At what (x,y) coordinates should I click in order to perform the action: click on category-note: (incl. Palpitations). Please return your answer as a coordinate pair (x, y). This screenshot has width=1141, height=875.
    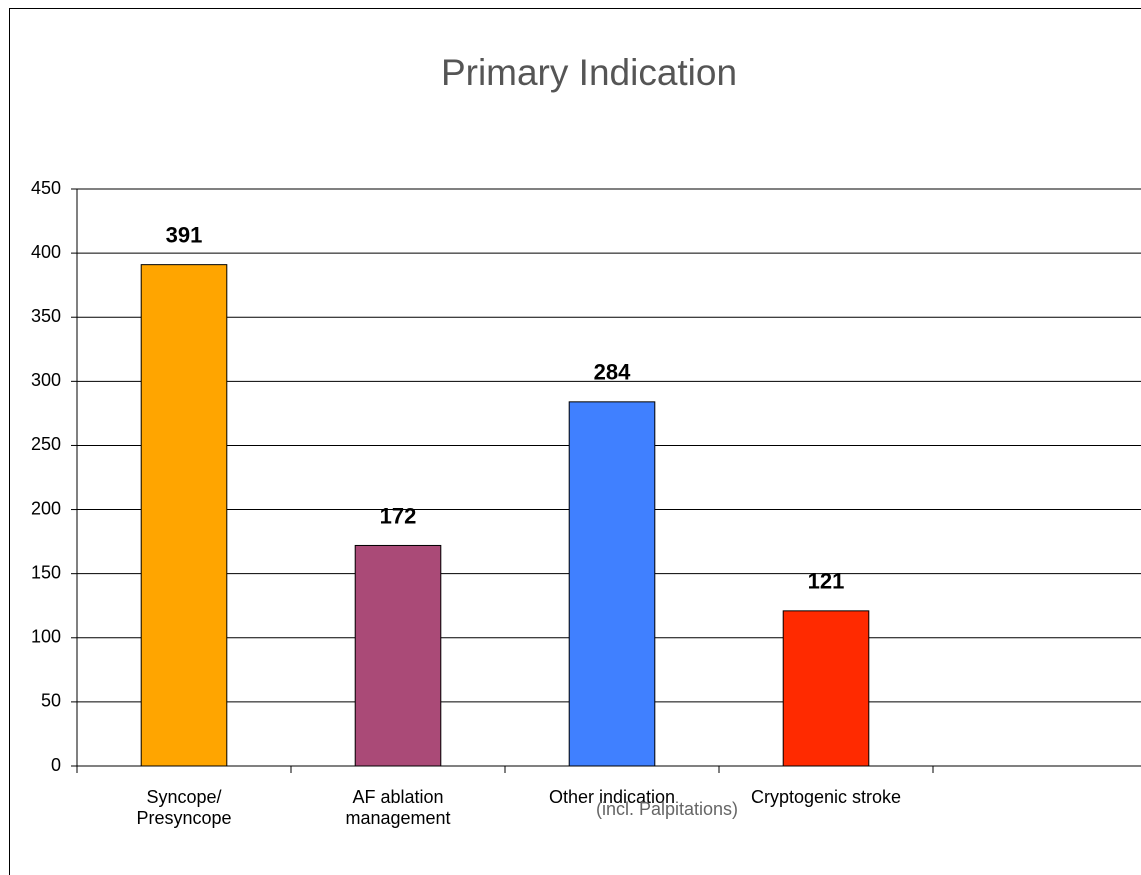
    Looking at the image, I should click on (667, 809).